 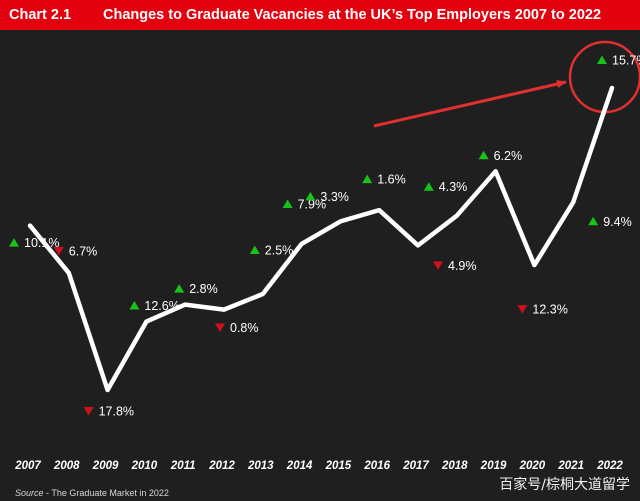 I want to click on change-label-2007: 10.1%, so click(x=34, y=243).